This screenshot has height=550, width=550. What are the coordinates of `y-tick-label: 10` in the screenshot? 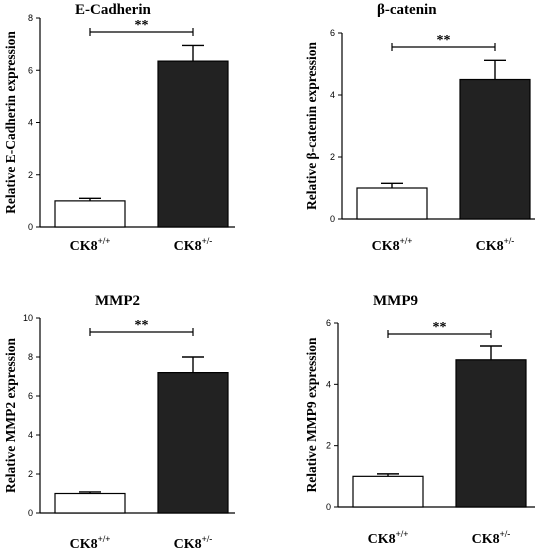 It's located at (28, 318).